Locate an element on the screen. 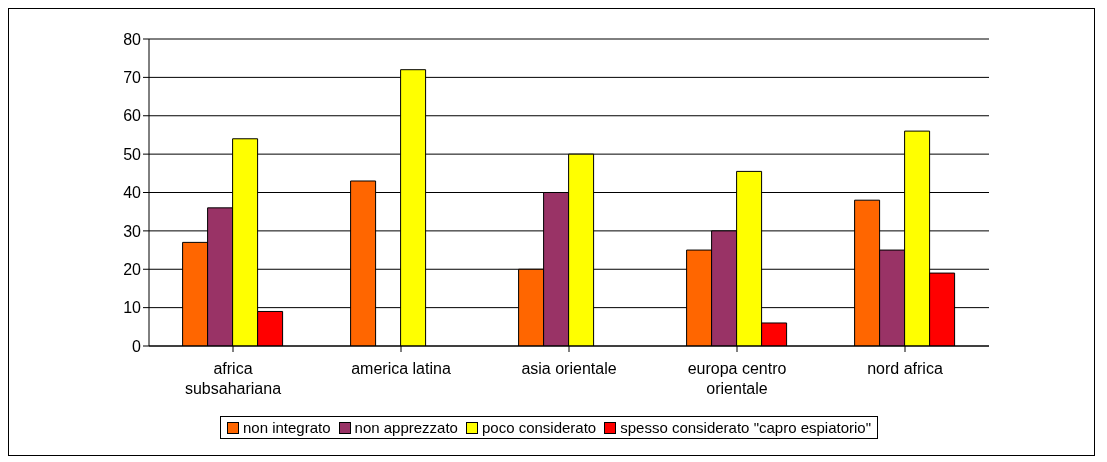 The height and width of the screenshot is (462, 1107). x-tick-label: asia orientale is located at coordinates (569, 368).